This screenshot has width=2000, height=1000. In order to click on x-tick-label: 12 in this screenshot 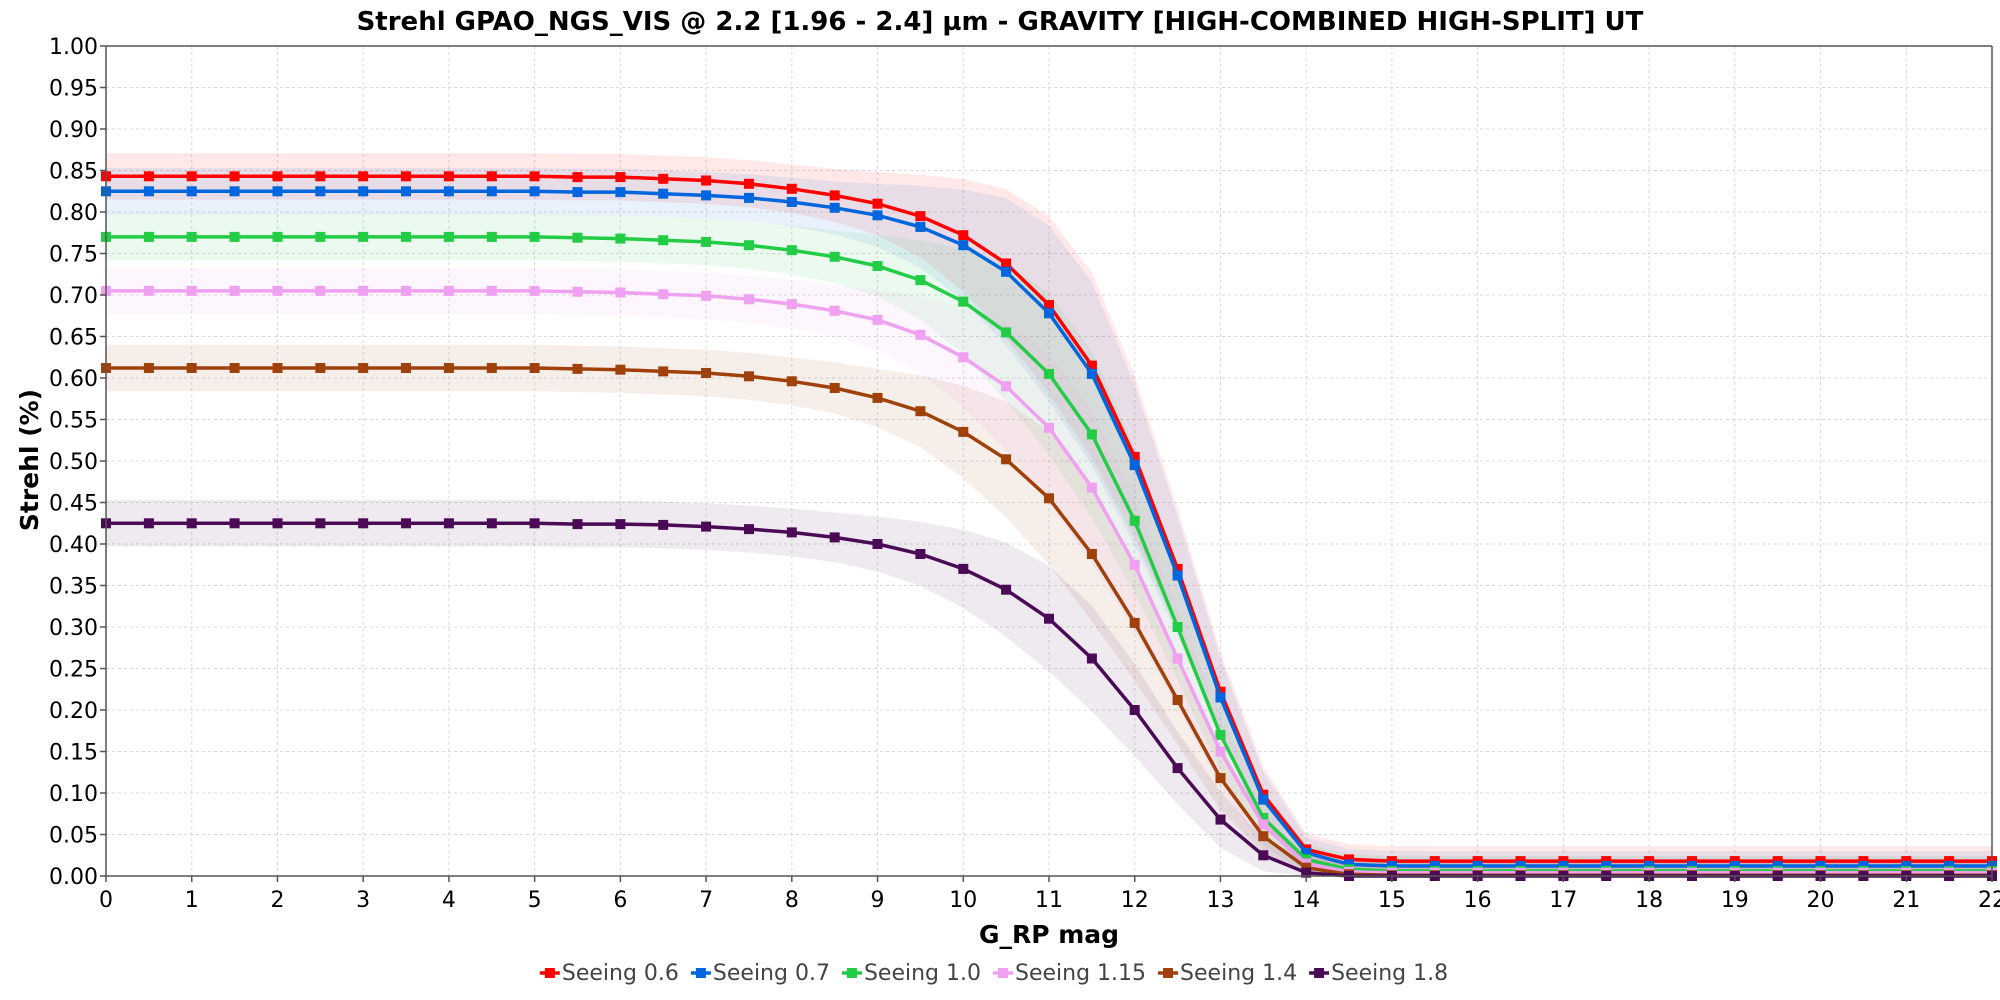, I will do `click(1135, 900)`.